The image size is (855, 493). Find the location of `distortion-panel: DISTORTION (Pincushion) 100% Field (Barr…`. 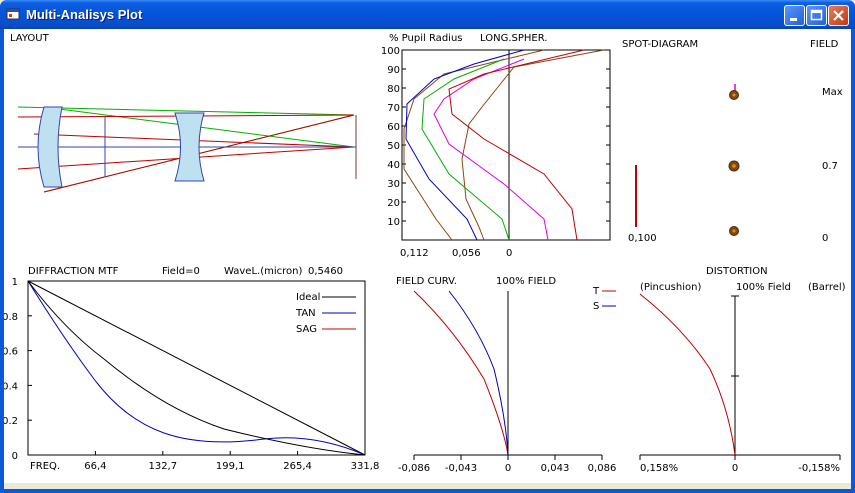

distortion-panel: DISTORTION (Pincushion) 100% Field (Barr… is located at coordinates (742, 370).